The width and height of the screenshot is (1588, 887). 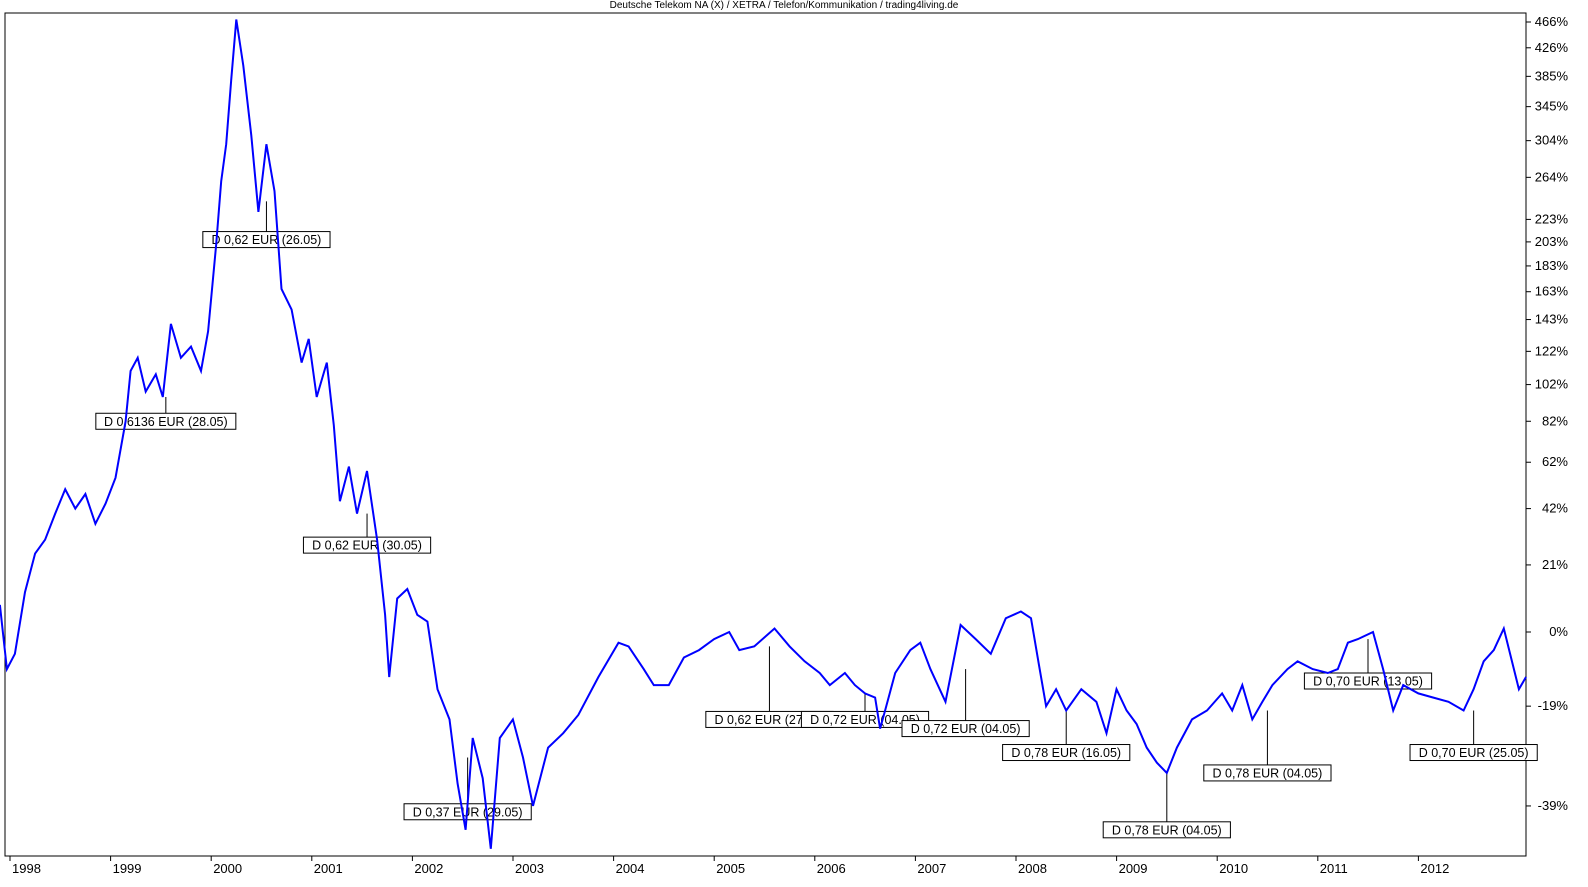 What do you see at coordinates (1555, 420) in the screenshot?
I see `y-tick-label: 82%` at bounding box center [1555, 420].